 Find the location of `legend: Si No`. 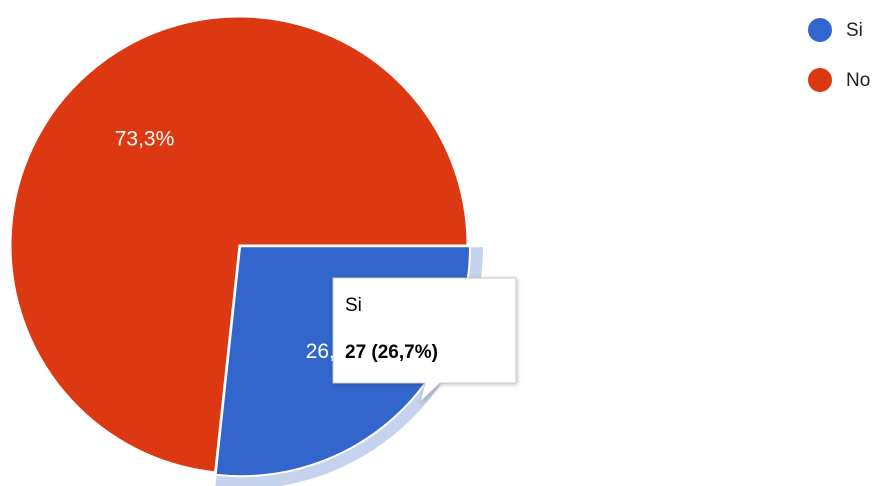

legend: Si No is located at coordinates (839, 55).